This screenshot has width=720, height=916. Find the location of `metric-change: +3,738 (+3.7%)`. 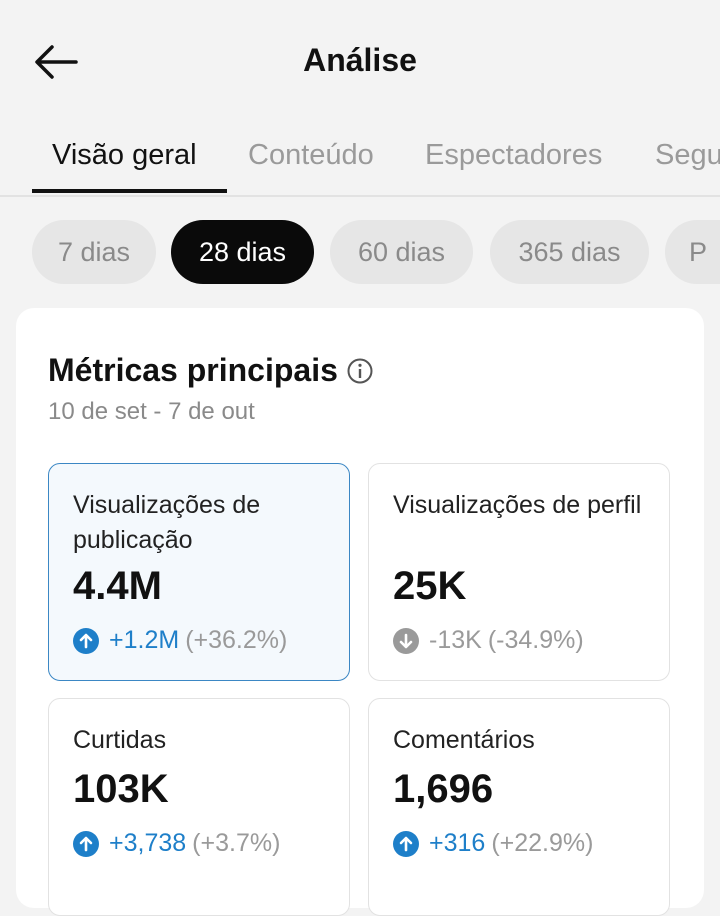

metric-change: +3,738 (+3.7%) is located at coordinates (176, 843).